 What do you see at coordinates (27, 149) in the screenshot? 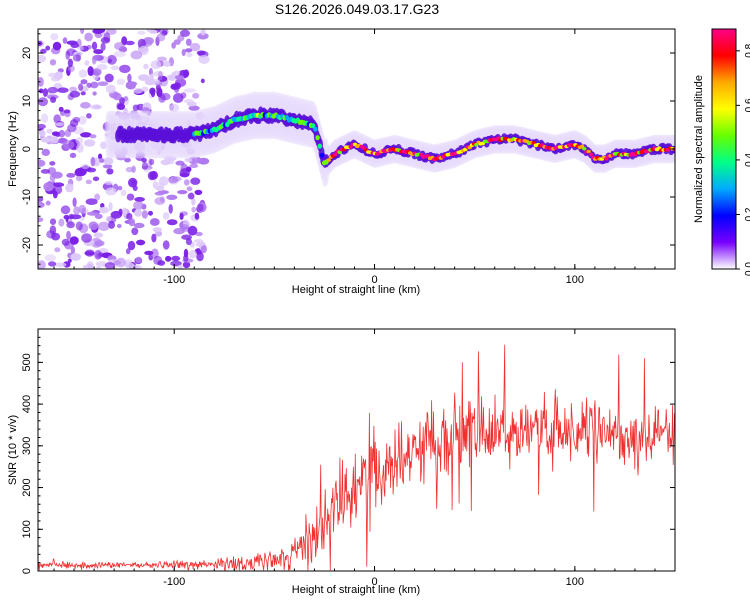
I see `heatmap-ytick-label: 0` at bounding box center [27, 149].